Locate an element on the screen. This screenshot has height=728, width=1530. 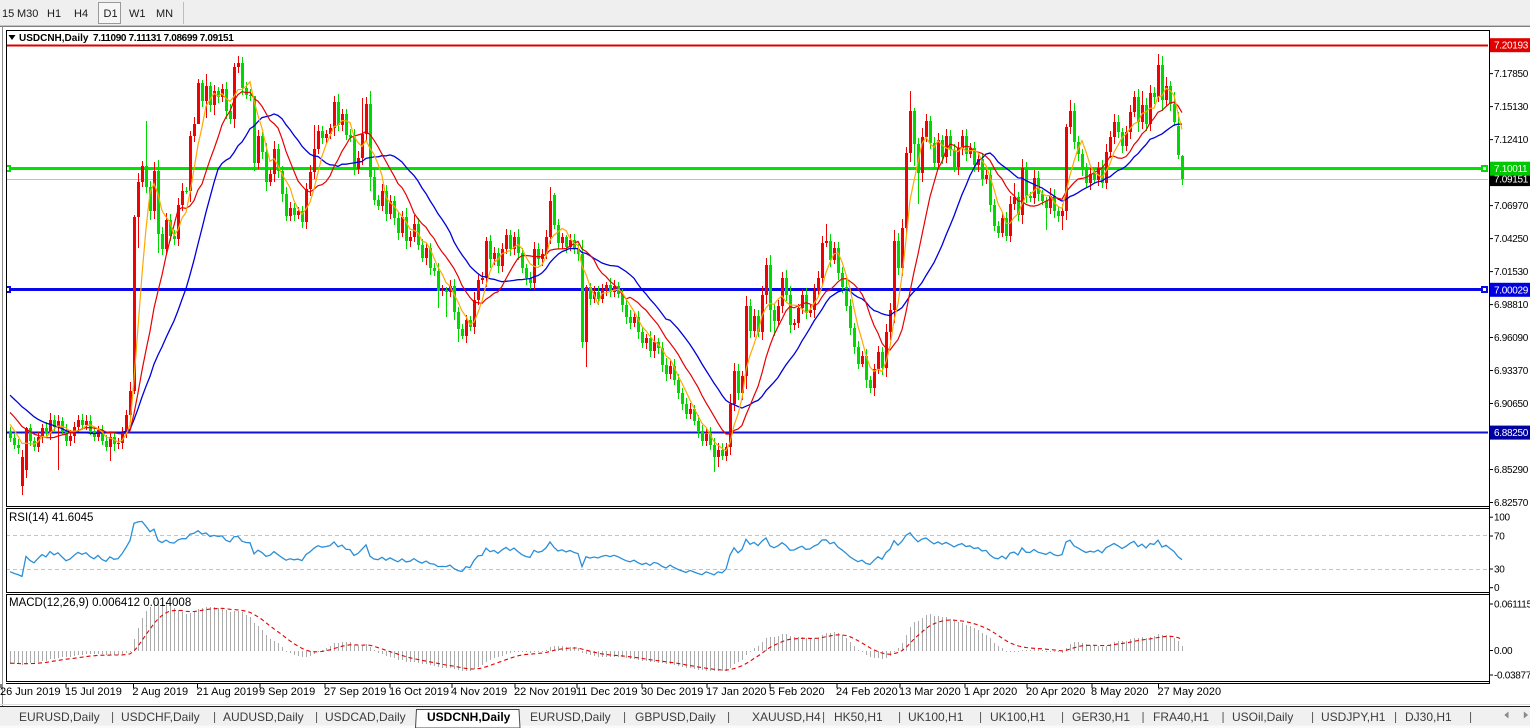
svg-text: M30 is located at coordinates (27, 14).